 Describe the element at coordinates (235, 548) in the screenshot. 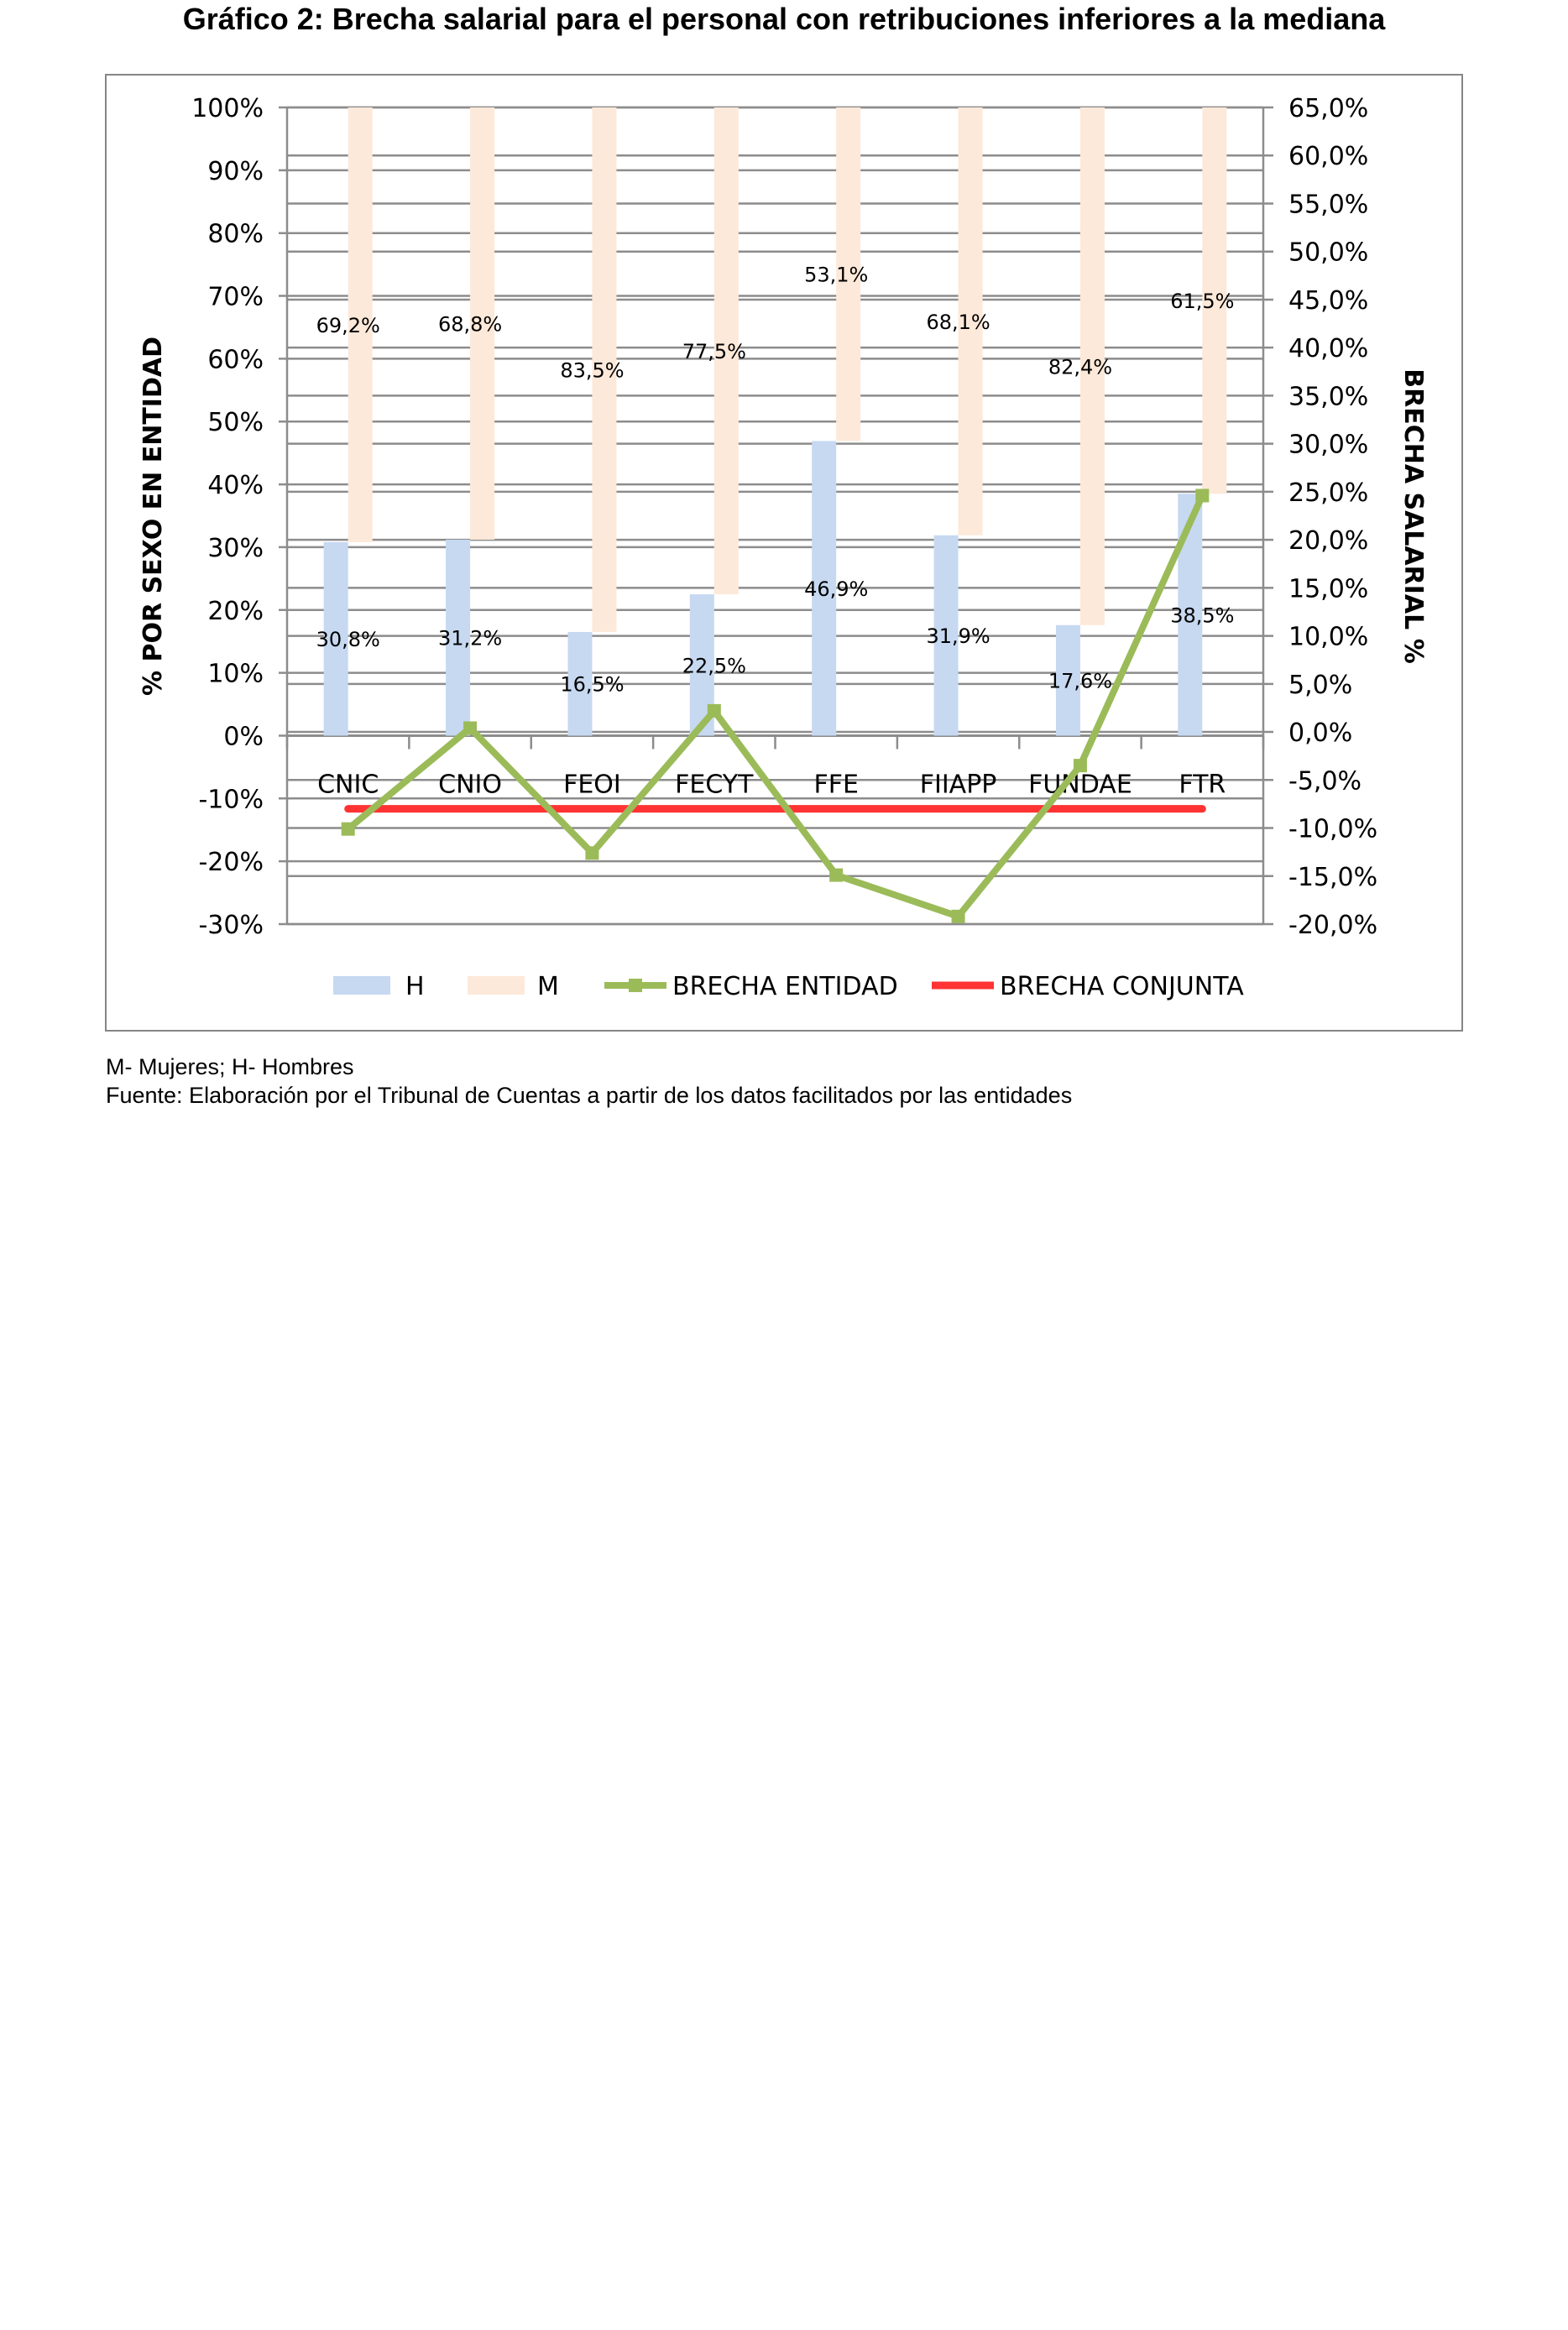

I see `y-tick-label: 30%` at that location.